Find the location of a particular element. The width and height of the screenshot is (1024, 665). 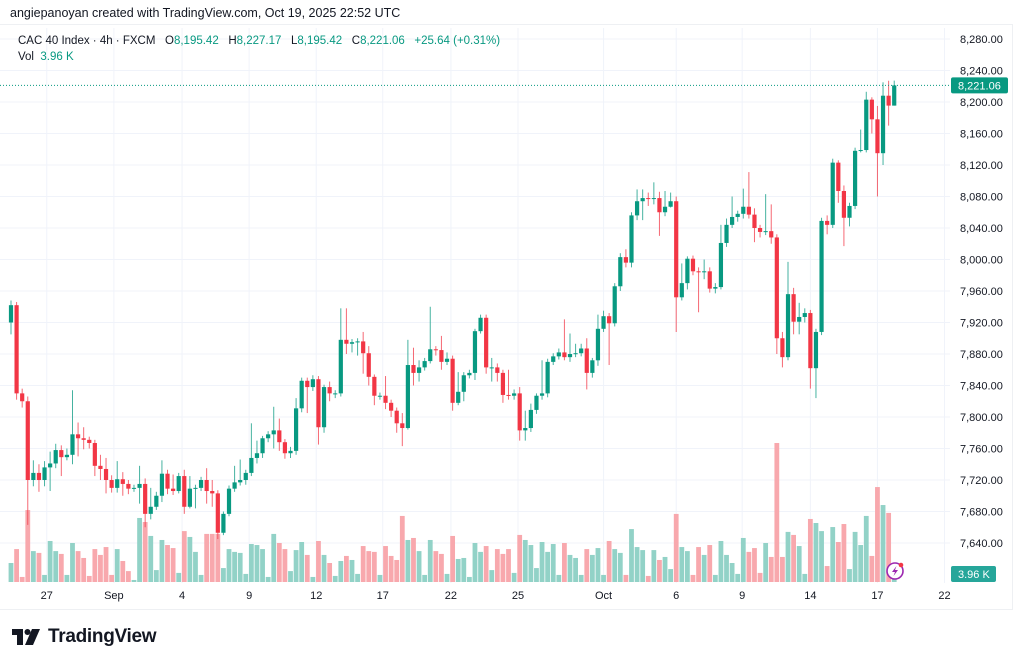

volume-label: Vol is located at coordinates (26, 57).